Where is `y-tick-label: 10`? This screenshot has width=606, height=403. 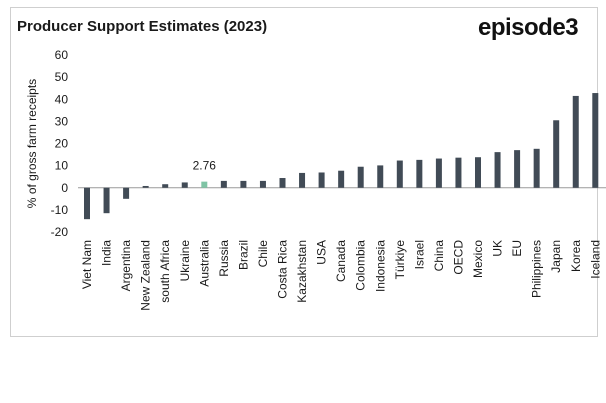 y-tick-label: 10 is located at coordinates (62, 166).